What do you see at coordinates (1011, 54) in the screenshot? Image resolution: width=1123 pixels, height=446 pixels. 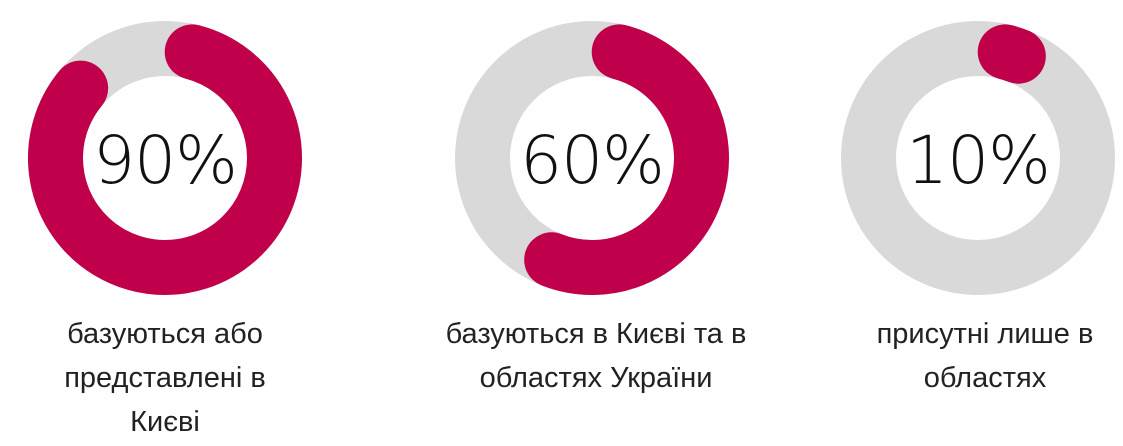 I see `donut-3-arc` at bounding box center [1011, 54].